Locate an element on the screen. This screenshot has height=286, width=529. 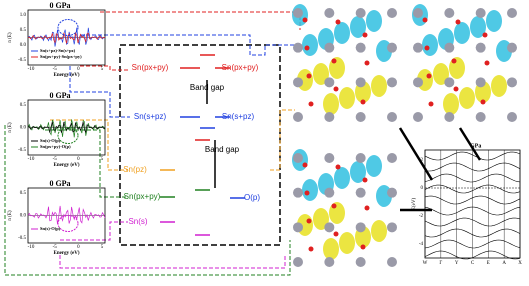
bands-ylabel: E(eV) is located at coordinates (414, 204).